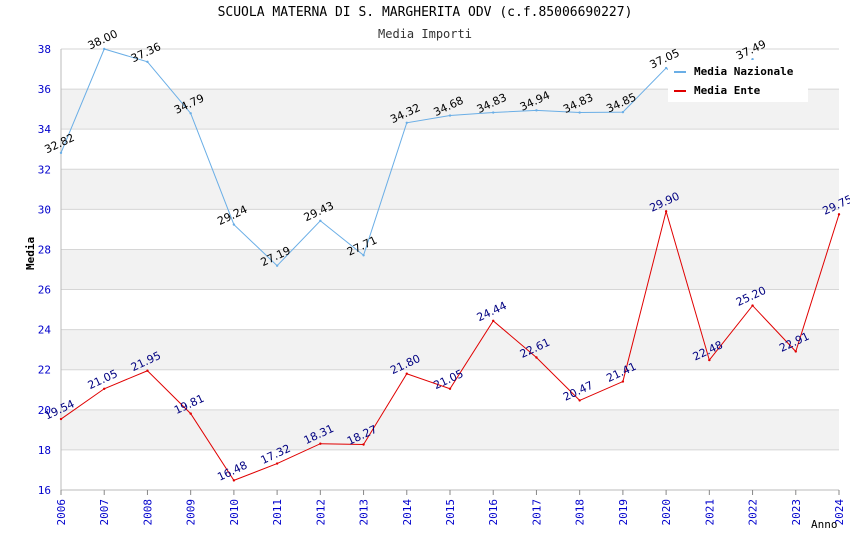 The image size is (850, 550). I want to click on x-tick-label: 2009, so click(191, 512).